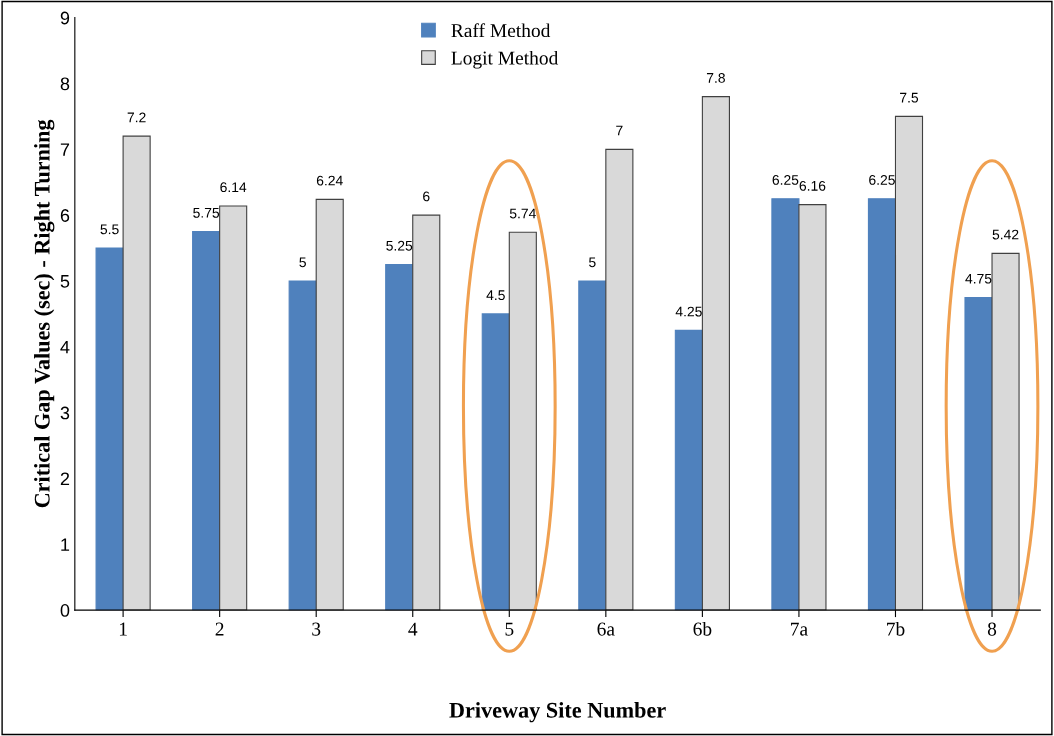  Describe the element at coordinates (501, 30) in the screenshot. I see `legend-label: Raff Method` at that location.